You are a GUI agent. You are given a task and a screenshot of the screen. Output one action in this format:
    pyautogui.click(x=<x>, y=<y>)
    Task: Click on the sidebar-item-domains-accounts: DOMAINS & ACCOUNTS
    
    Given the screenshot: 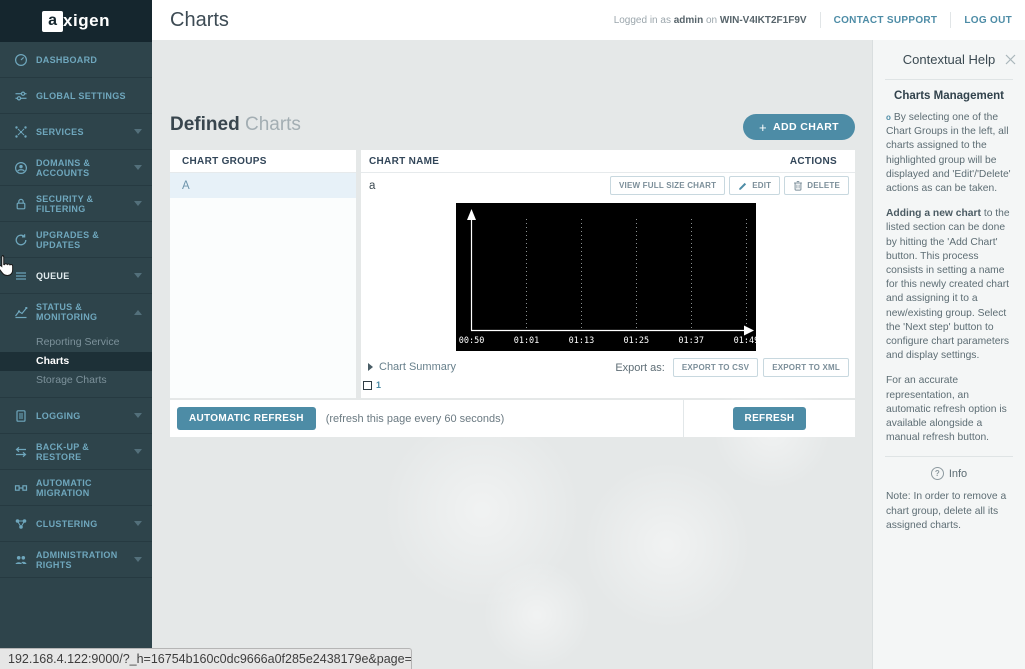 What is the action you would take?
    pyautogui.click(x=76, y=168)
    